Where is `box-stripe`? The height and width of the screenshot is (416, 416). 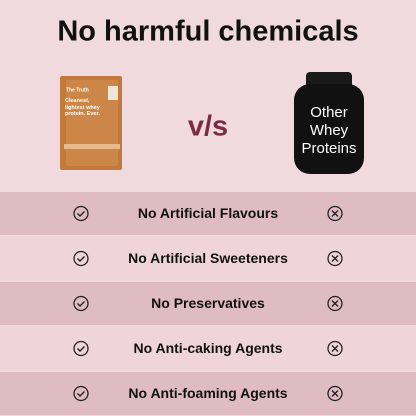
box-stripe is located at coordinates (92, 146).